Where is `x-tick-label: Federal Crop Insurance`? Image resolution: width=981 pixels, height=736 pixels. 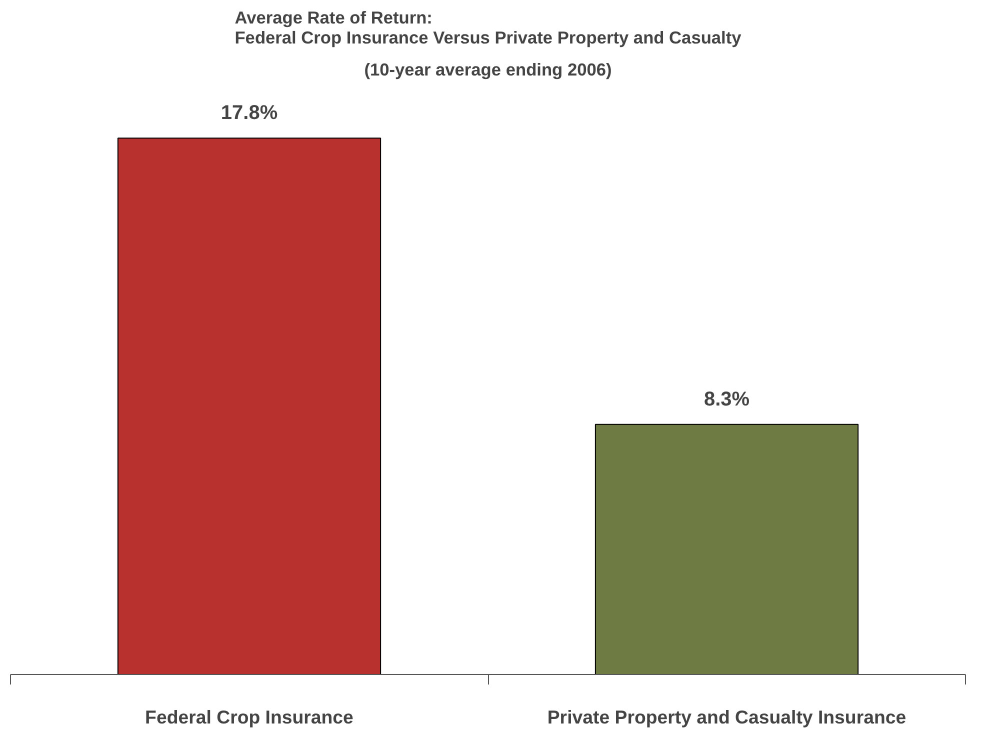 x-tick-label: Federal Crop Insurance is located at coordinates (249, 717).